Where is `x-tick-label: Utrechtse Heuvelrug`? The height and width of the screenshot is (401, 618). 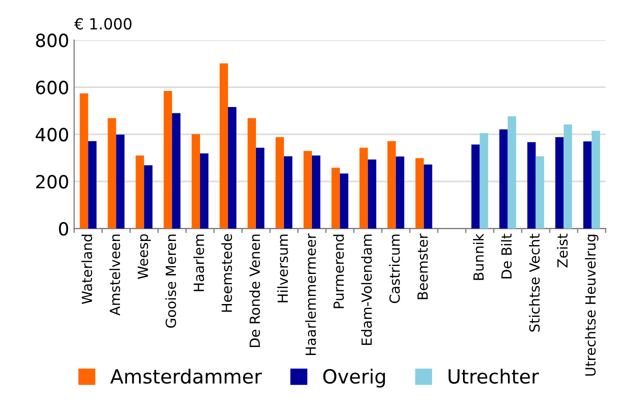 x-tick-label: Utrechtse Heuvelrug is located at coordinates (591, 305).